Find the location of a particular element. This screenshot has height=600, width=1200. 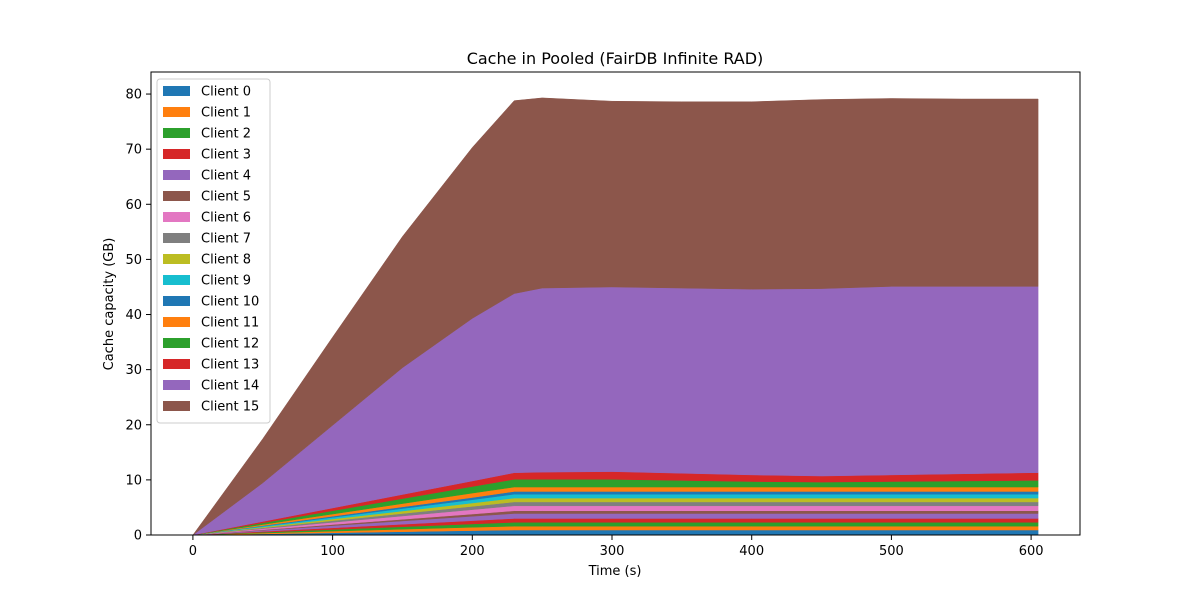

legend-label-12: Client 12 is located at coordinates (230, 344).